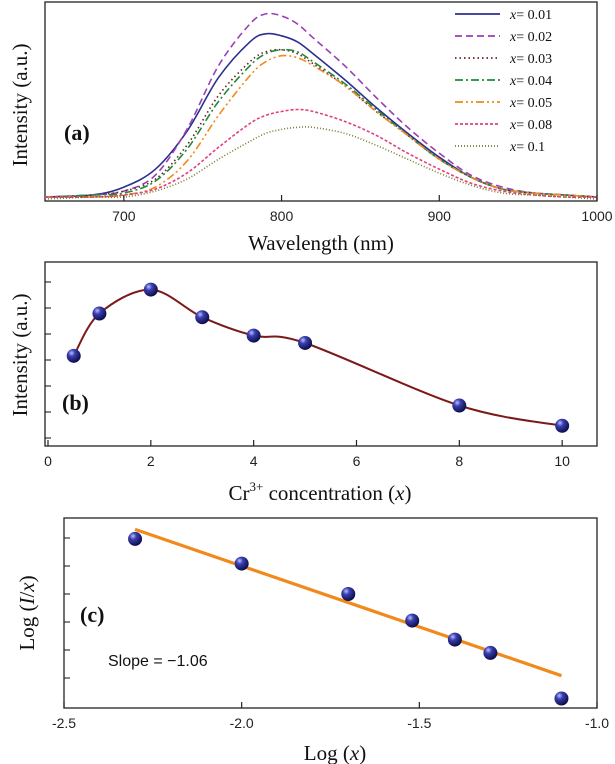  Describe the element at coordinates (64, 723) in the screenshot. I see `panel-c-x-tick-label-1: -2.5` at that location.